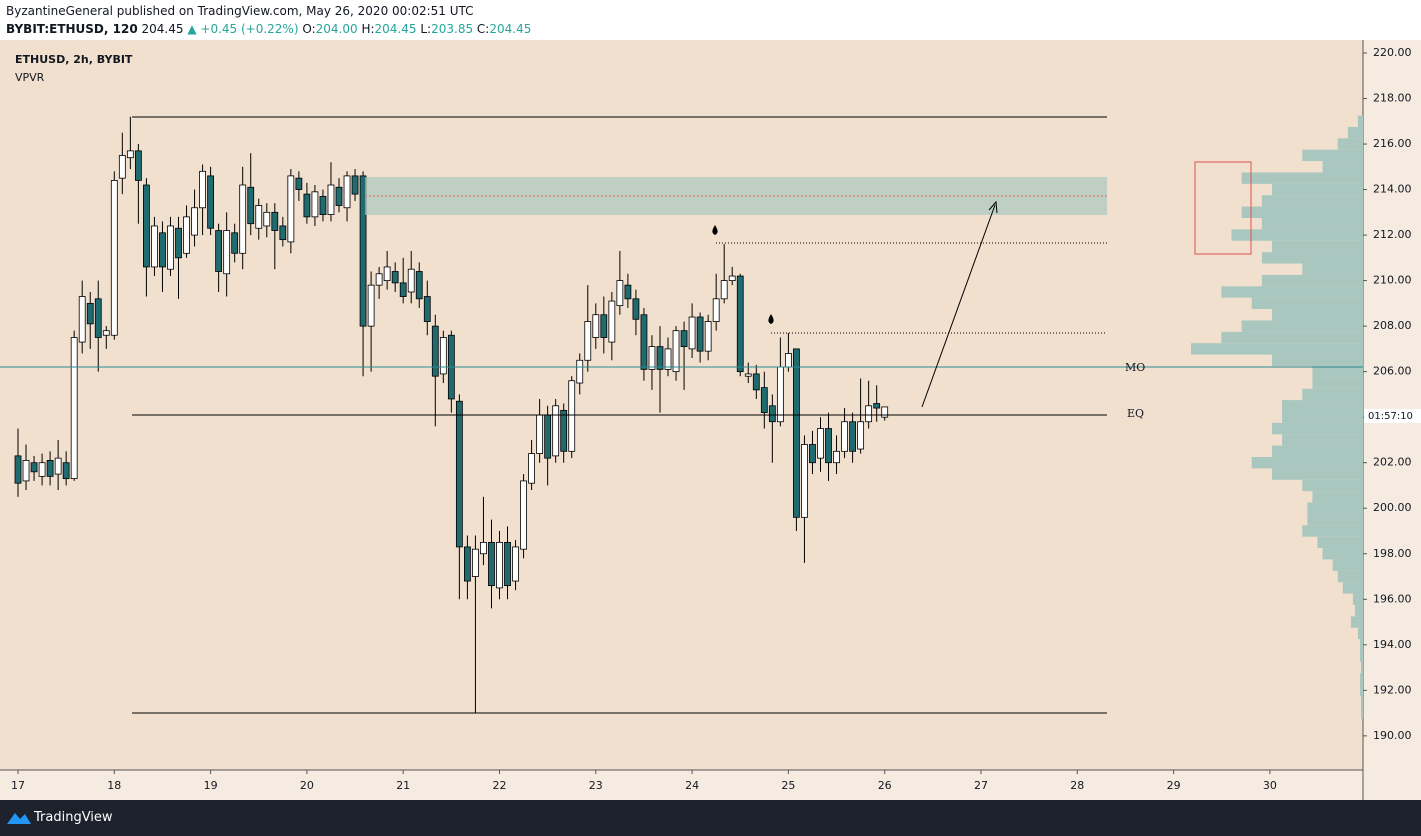  What do you see at coordinates (18, 785) in the screenshot?
I see `x-tick-label: 17` at bounding box center [18, 785].